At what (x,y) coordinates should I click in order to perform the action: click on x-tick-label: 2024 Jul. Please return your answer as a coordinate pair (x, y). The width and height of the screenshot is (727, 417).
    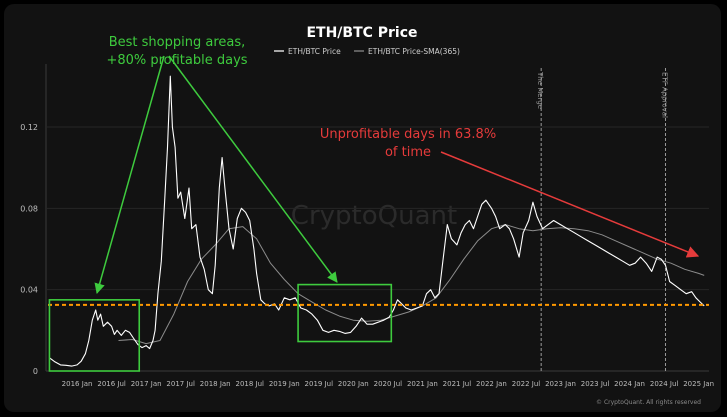
    Looking at the image, I should click on (664, 384).